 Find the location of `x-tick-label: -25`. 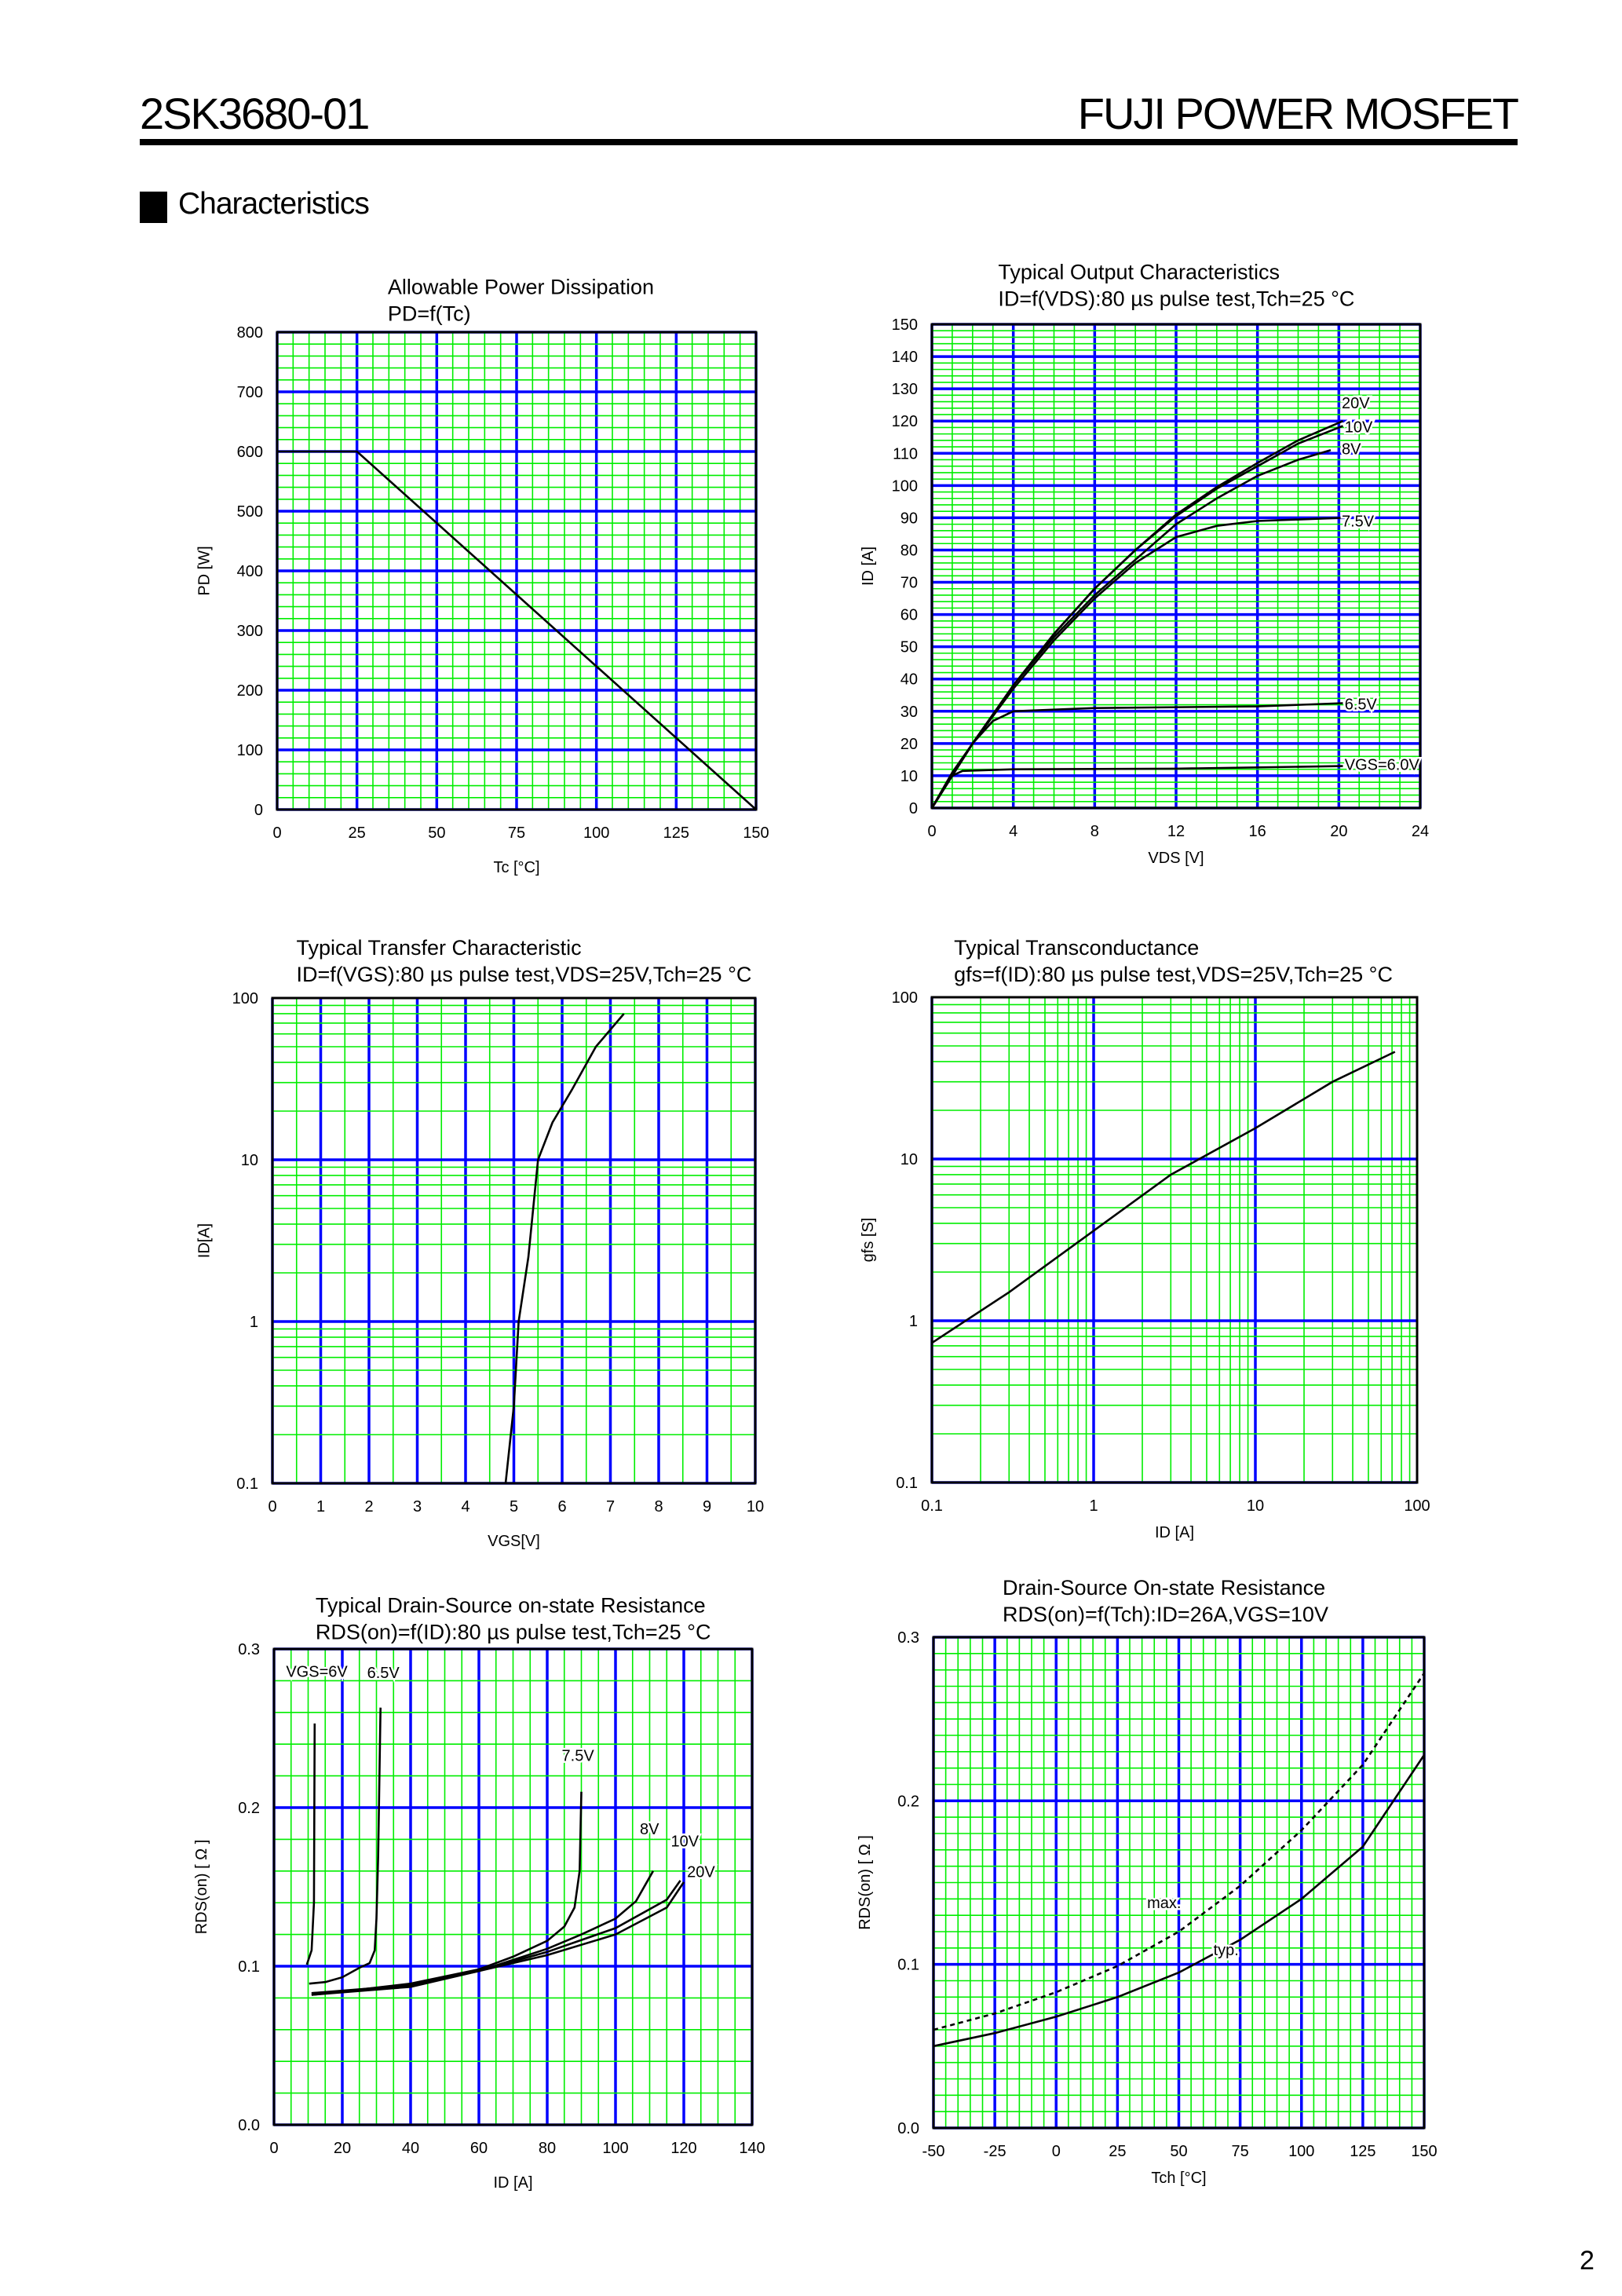

x-tick-label: -25 is located at coordinates (995, 2151).